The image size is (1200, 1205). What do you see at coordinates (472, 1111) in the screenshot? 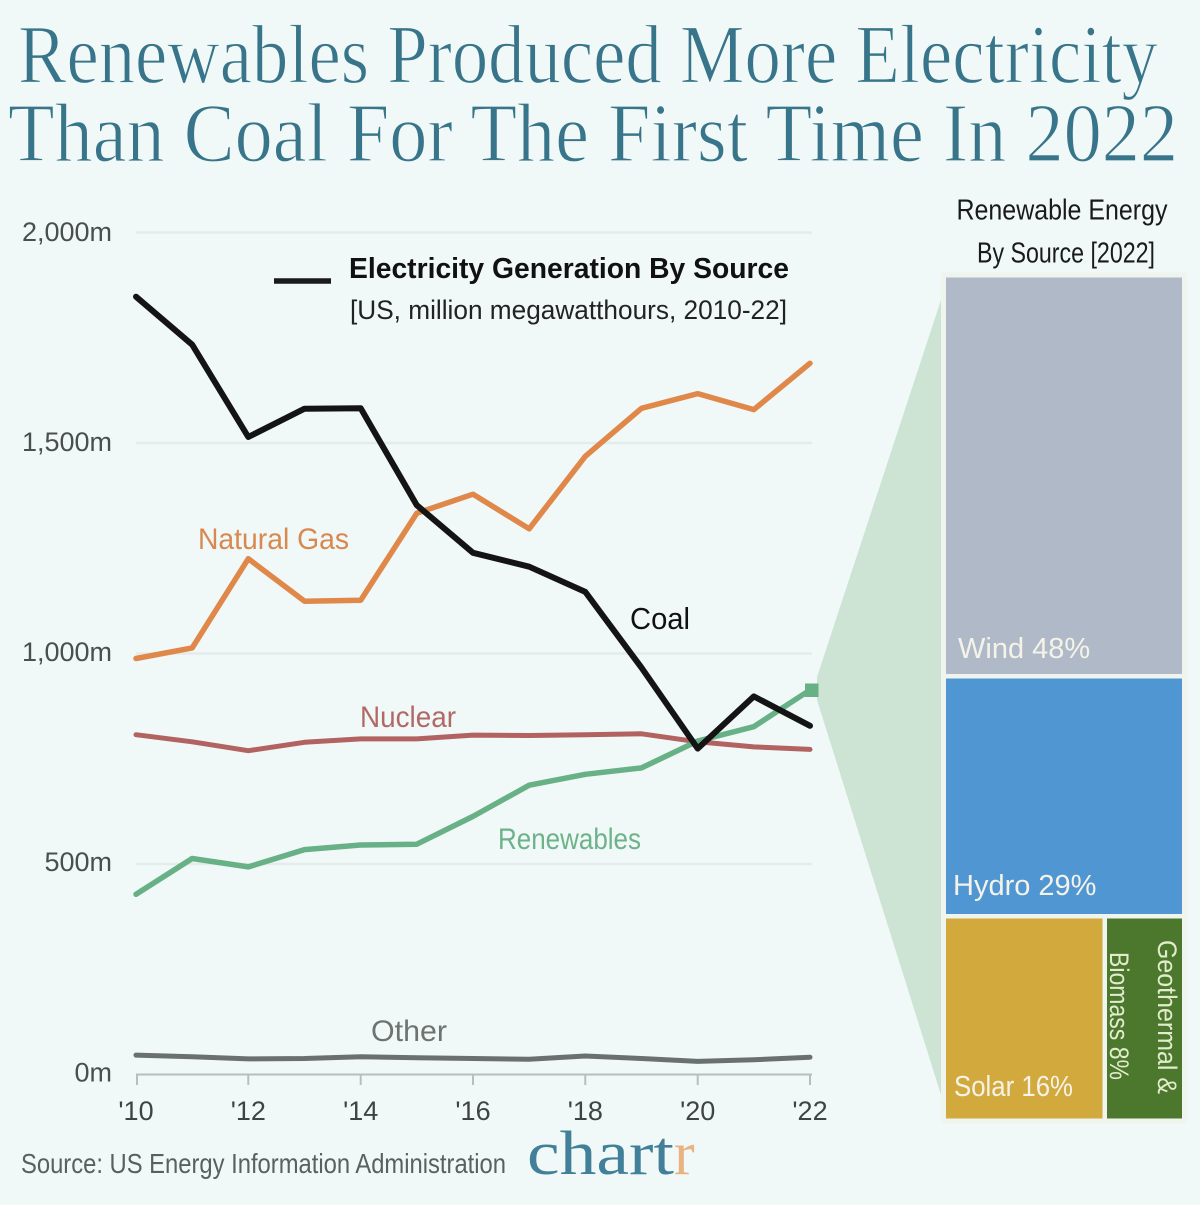
I see `svg-text: '16` at bounding box center [472, 1111].